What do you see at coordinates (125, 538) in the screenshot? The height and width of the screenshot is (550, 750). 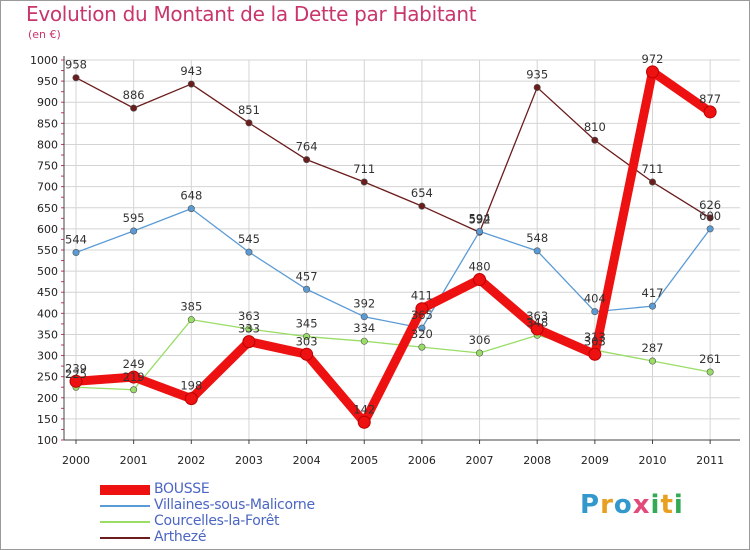 I see `legend-swatch-artheze` at bounding box center [125, 538].